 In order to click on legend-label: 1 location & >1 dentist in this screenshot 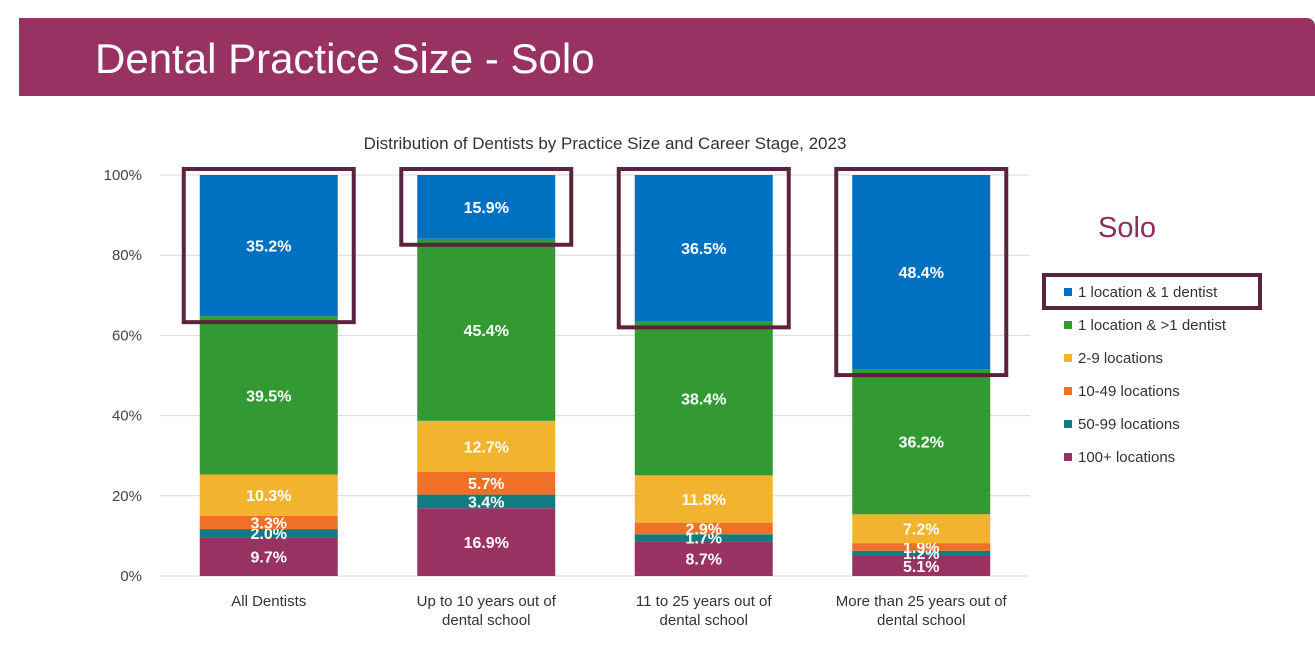, I will do `click(1152, 325)`.